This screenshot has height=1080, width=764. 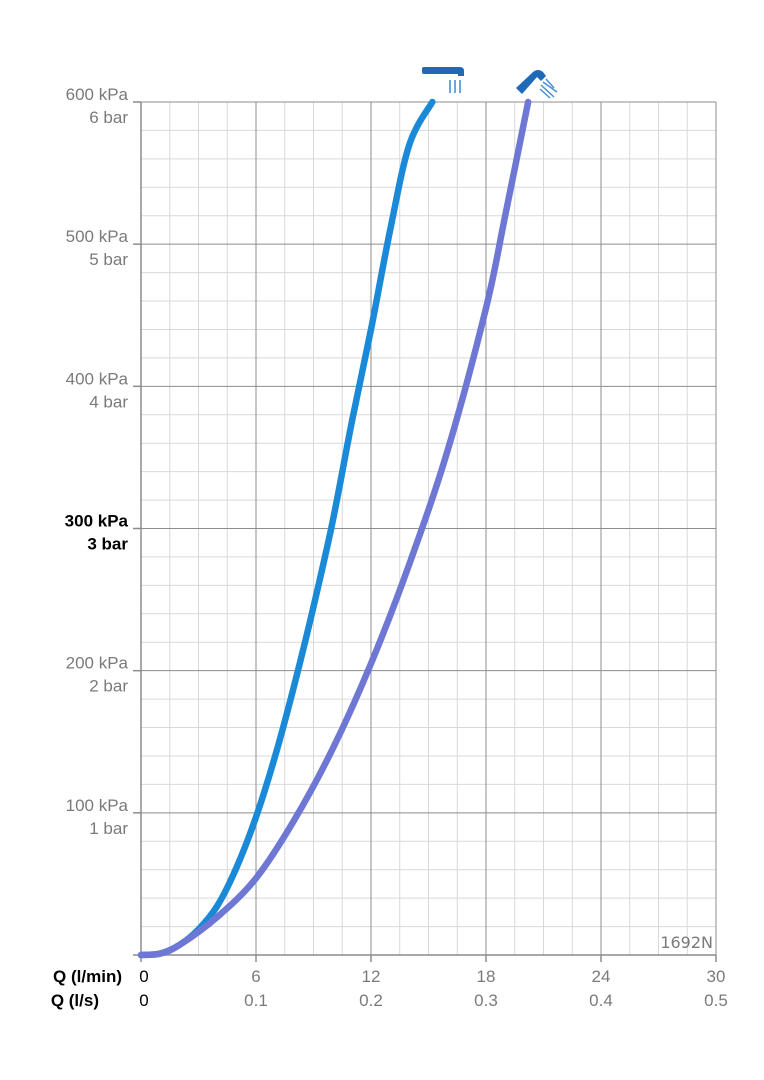 What do you see at coordinates (256, 1000) in the screenshot?
I see `x-tick-label-ls: 0.1` at bounding box center [256, 1000].